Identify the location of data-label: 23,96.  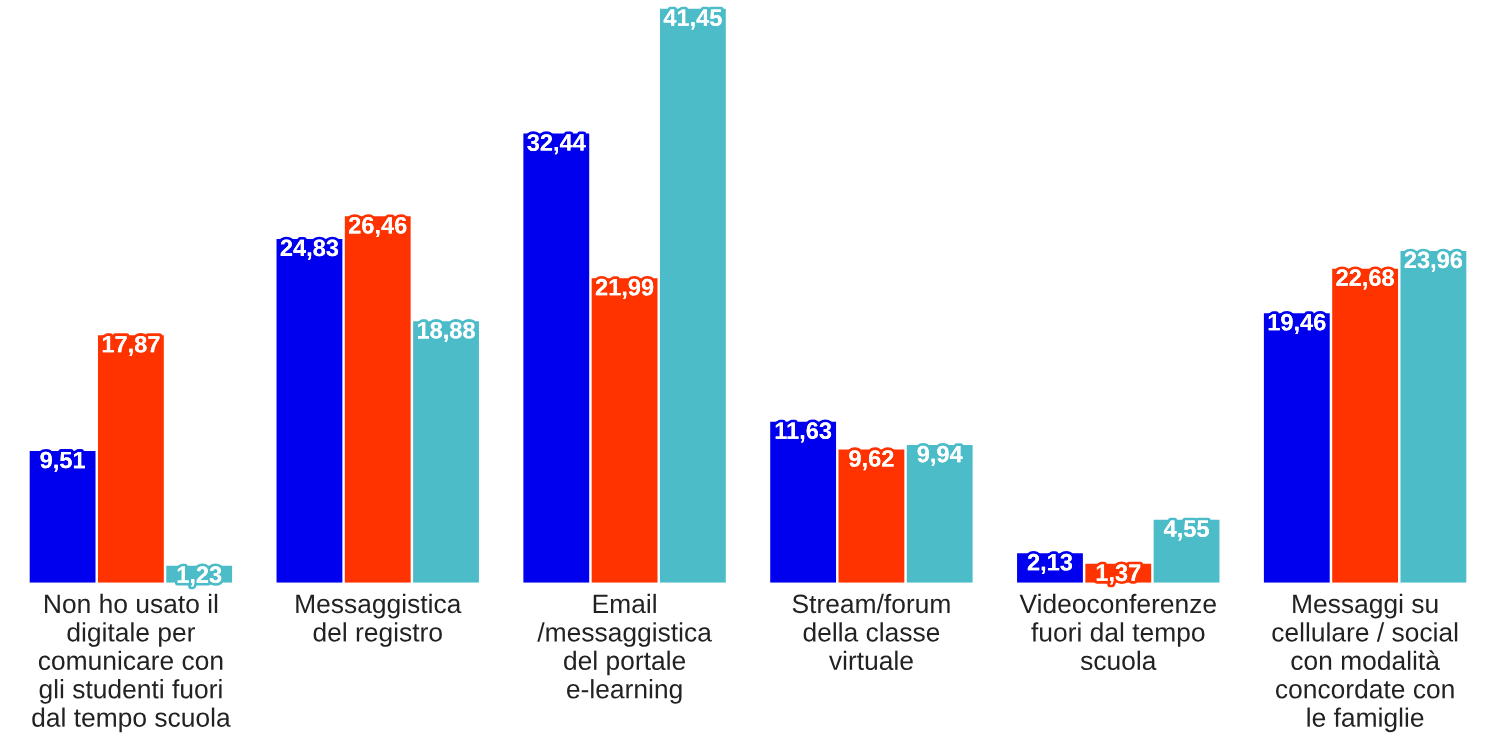
(1433, 261).